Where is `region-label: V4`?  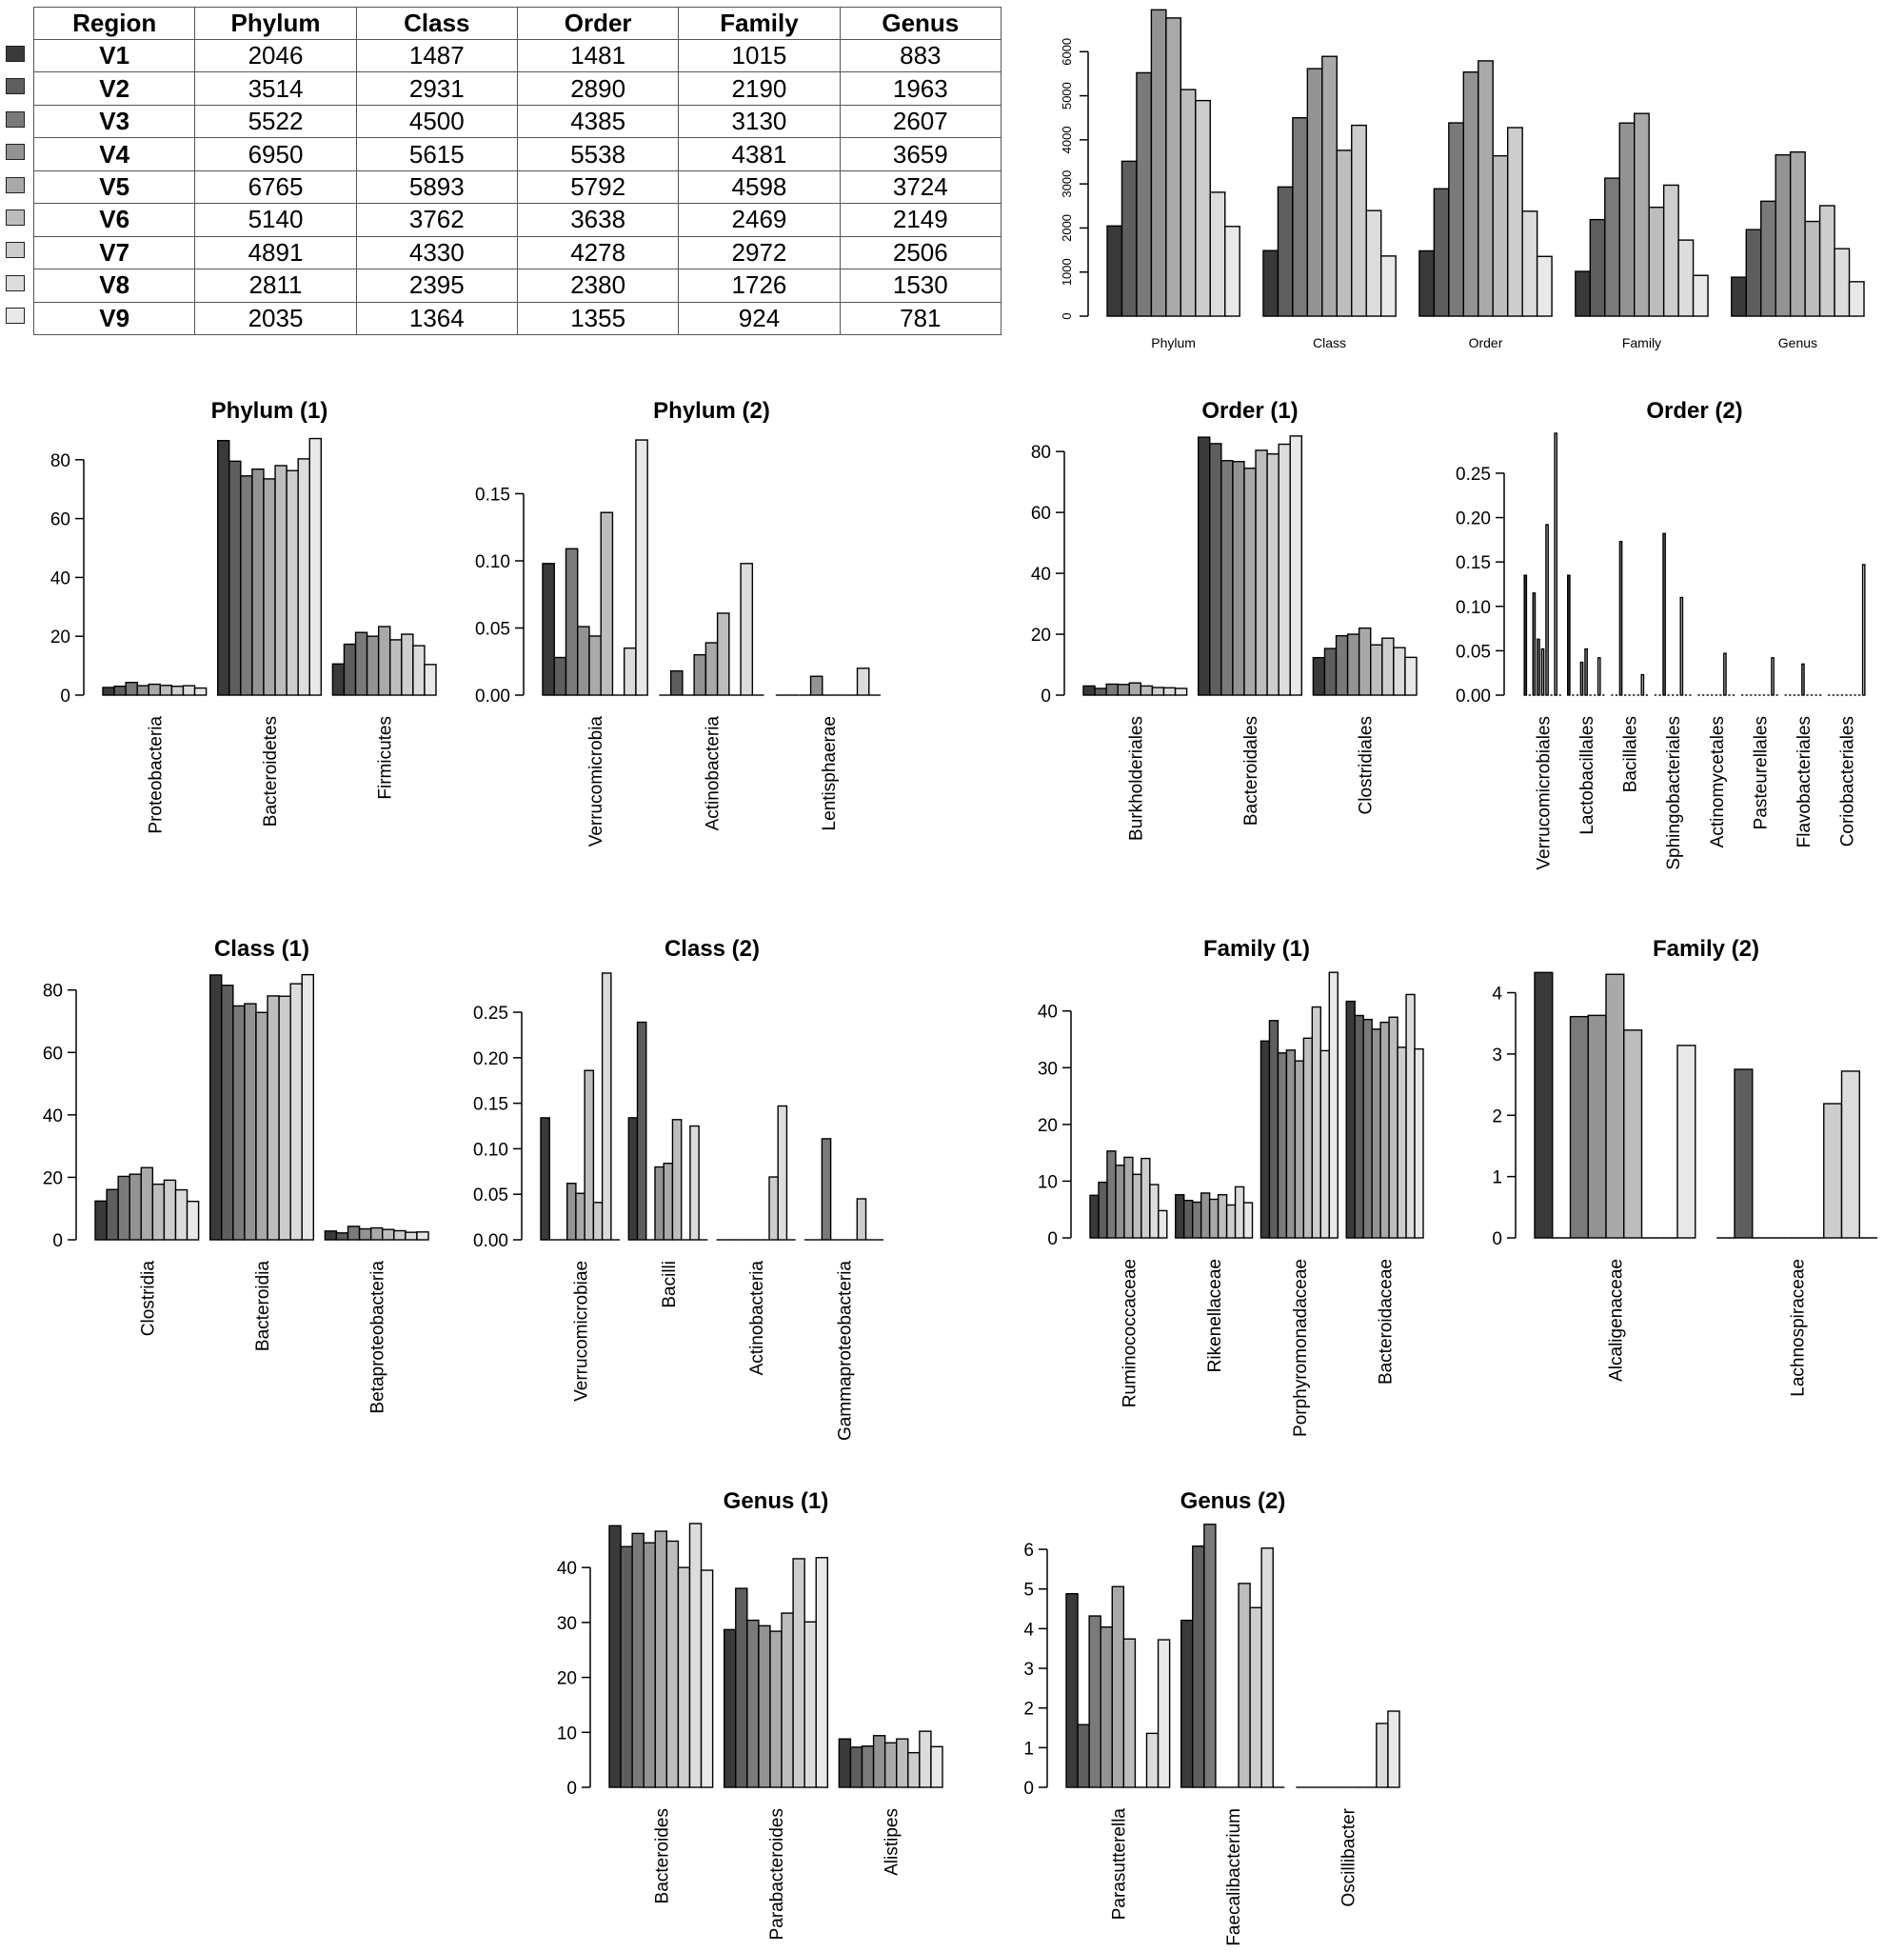
region-label: V4 is located at coordinates (114, 154).